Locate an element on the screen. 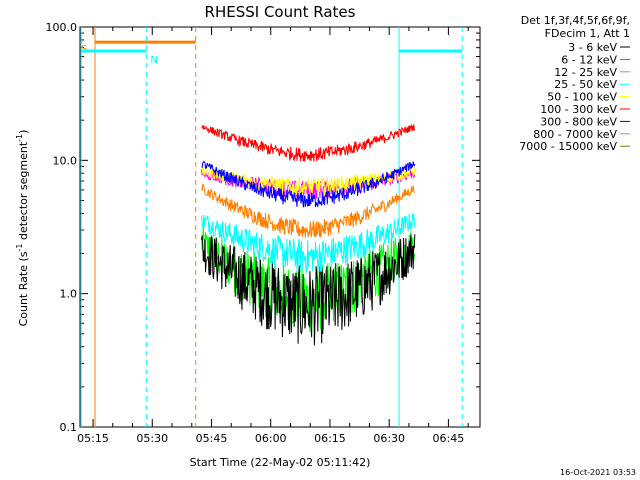 The image size is (640, 480). x-tick-label: 06:00 is located at coordinates (271, 438).